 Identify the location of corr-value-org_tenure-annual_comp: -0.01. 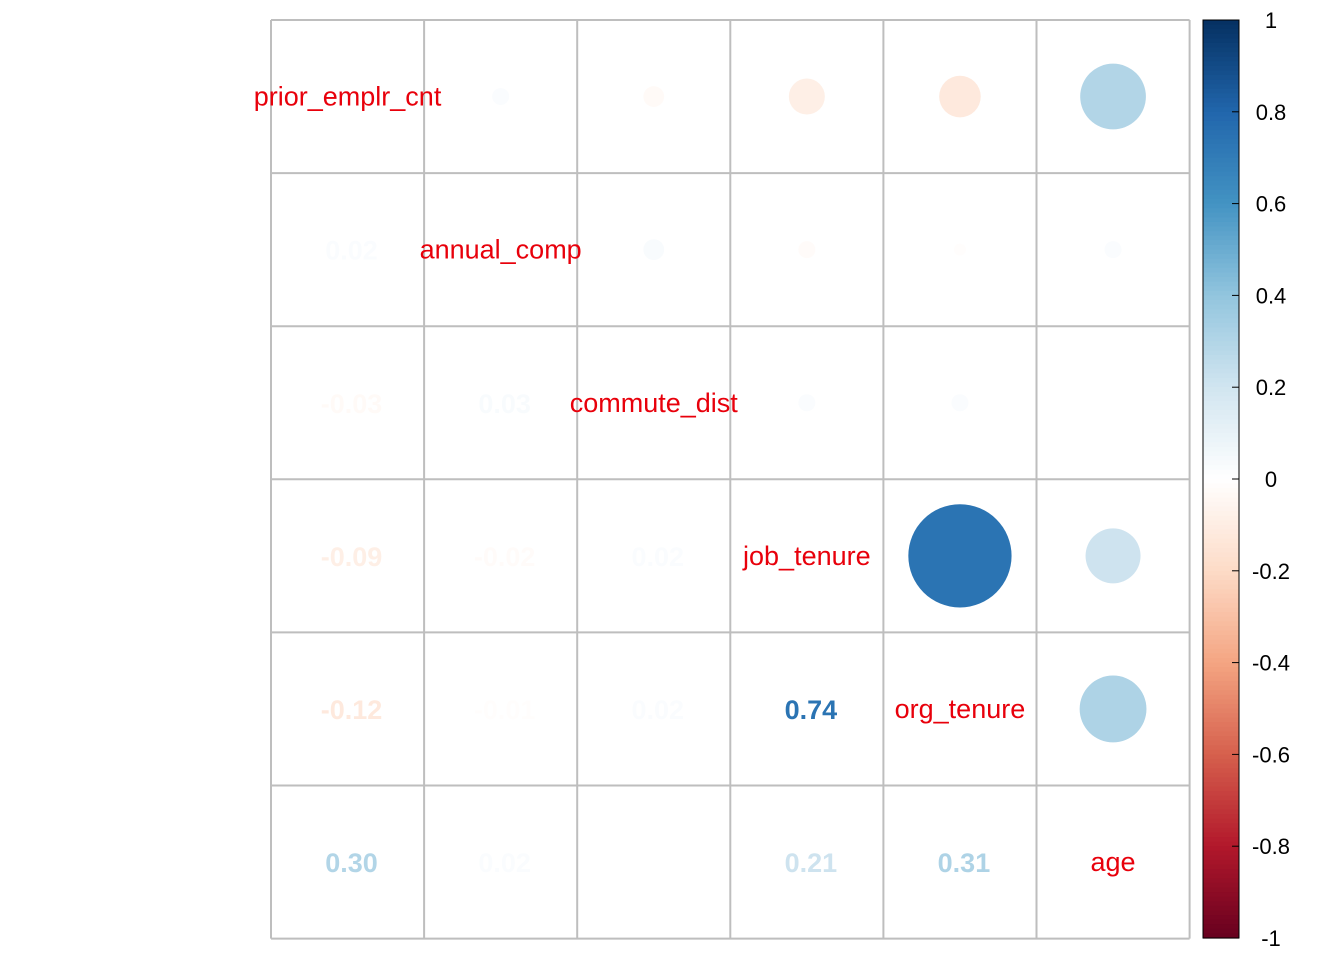
(505, 710).